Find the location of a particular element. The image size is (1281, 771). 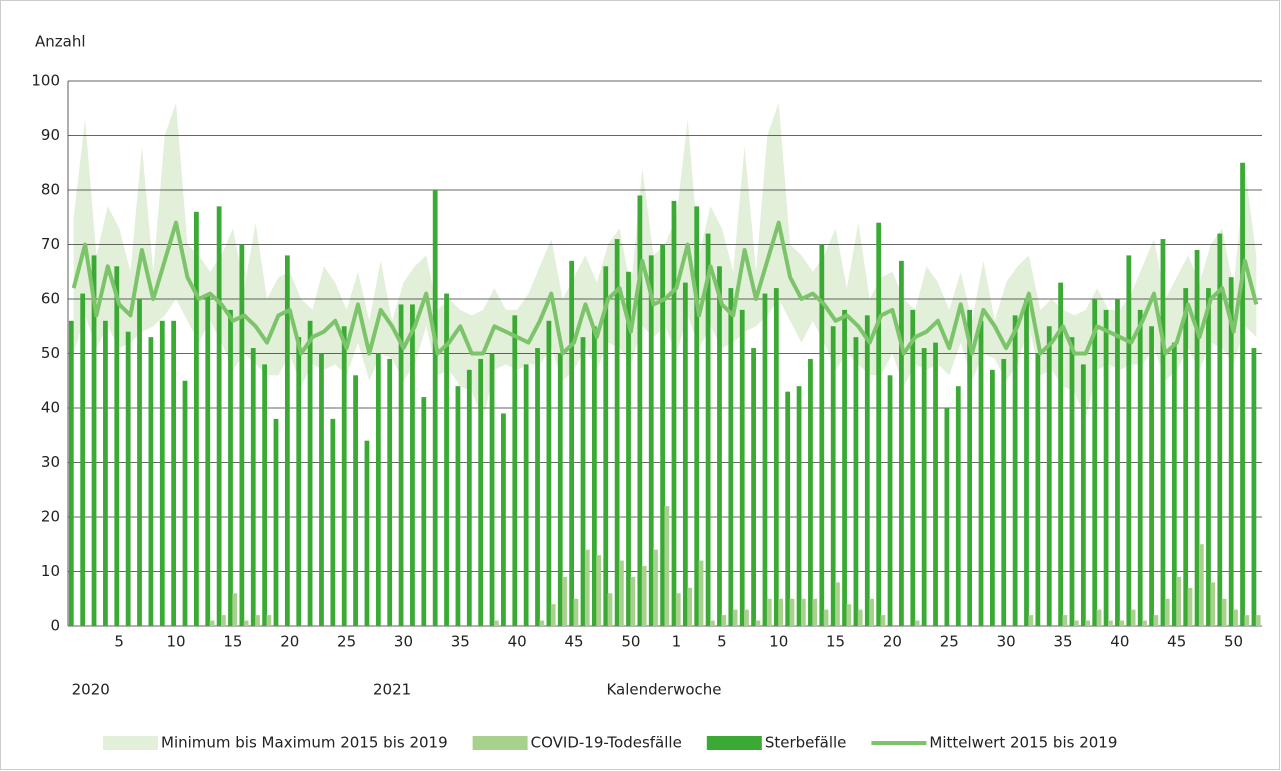

y-tick-label: 50 is located at coordinates (50, 353).